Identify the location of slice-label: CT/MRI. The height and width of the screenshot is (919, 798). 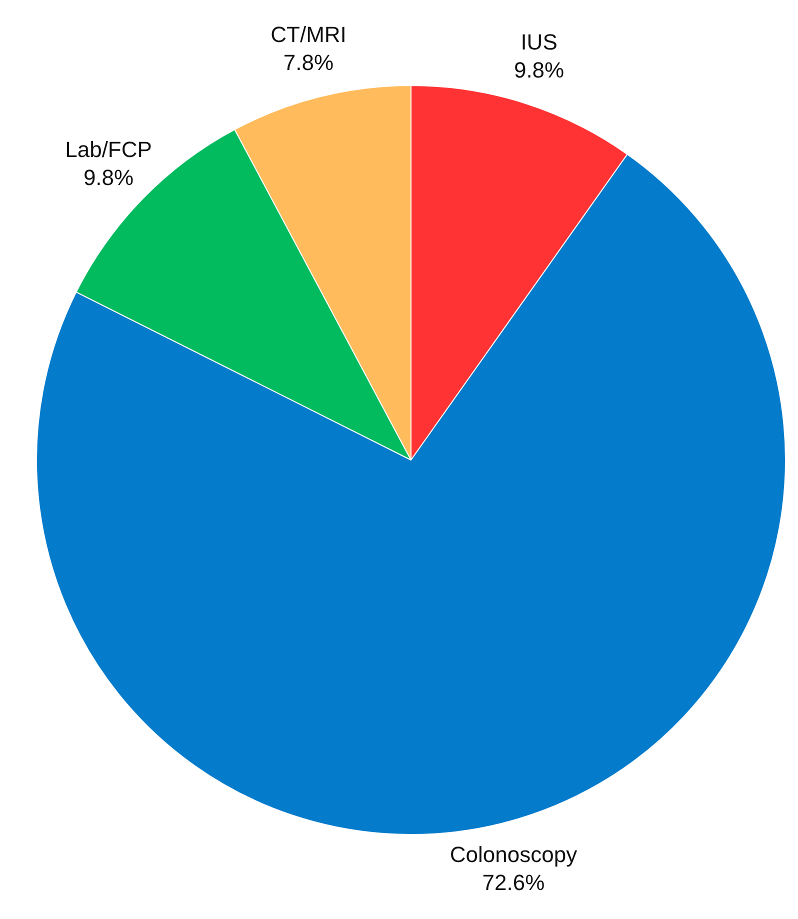
(308, 35).